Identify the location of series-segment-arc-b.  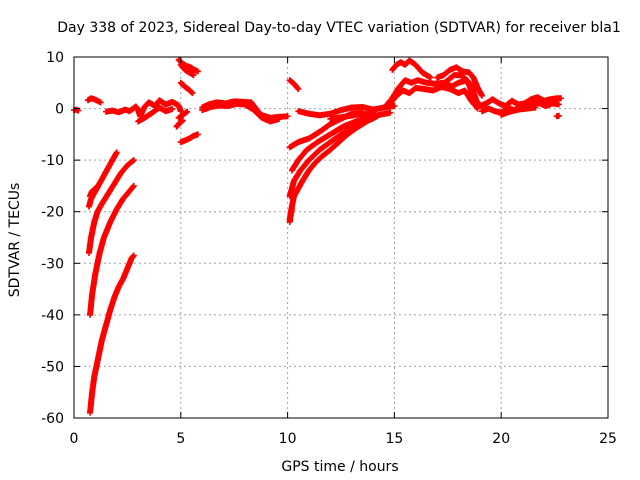
(103, 179).